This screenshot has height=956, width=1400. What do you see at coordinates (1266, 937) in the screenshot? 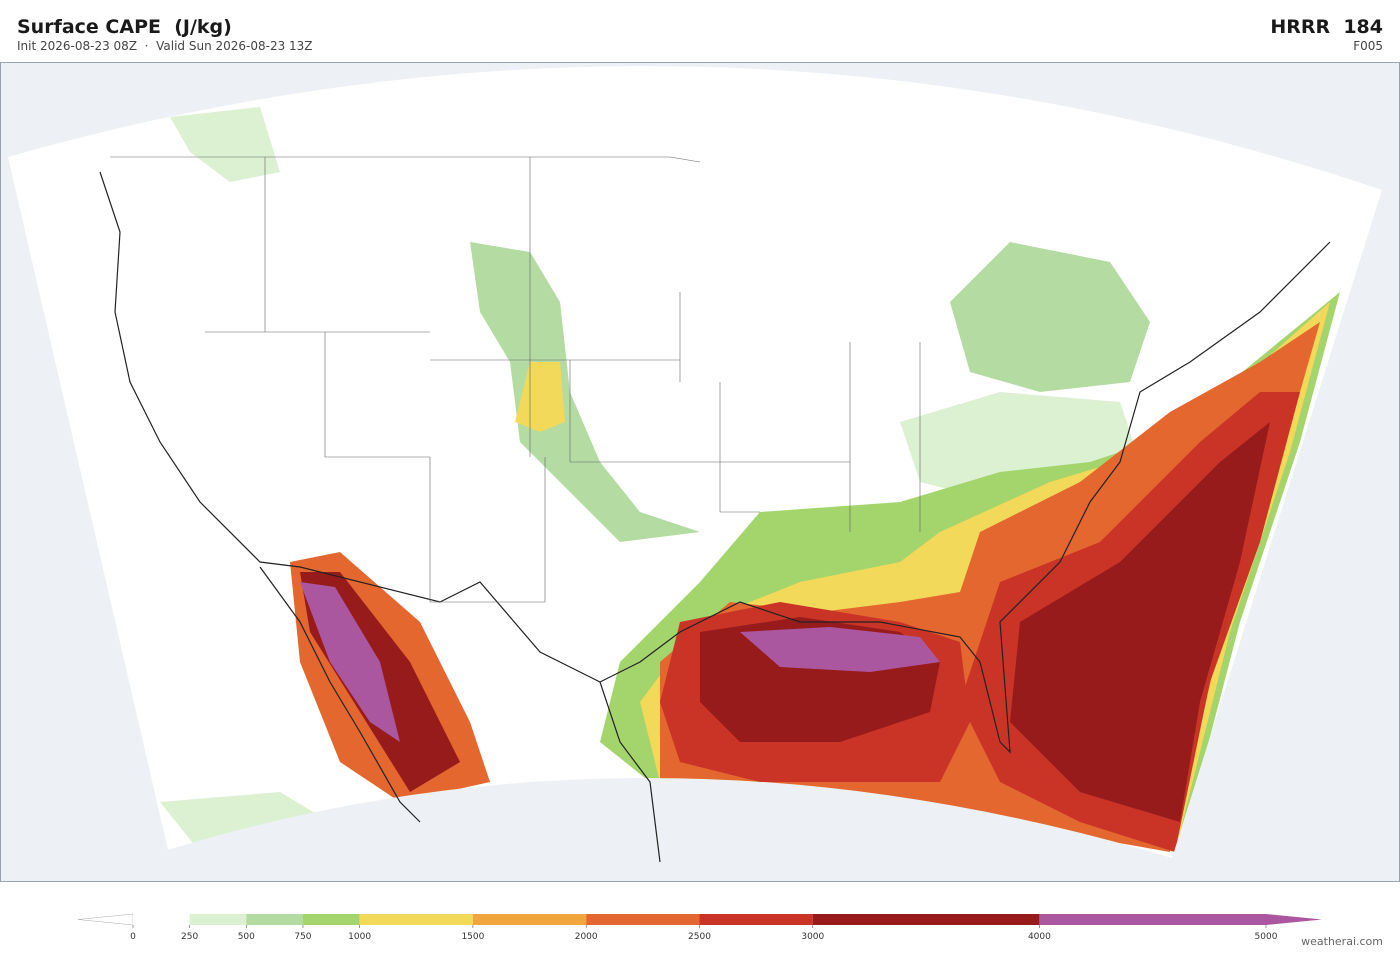
I see `colorbar-tick-label: 5000` at bounding box center [1266, 937].